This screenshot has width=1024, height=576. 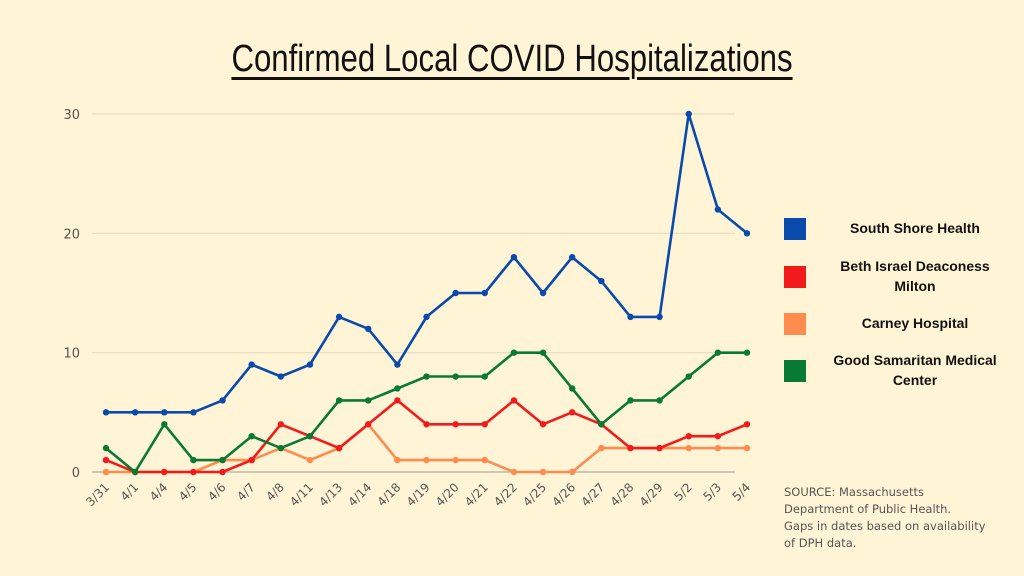 I want to click on x-tick-label: 4/29, so click(x=651, y=494).